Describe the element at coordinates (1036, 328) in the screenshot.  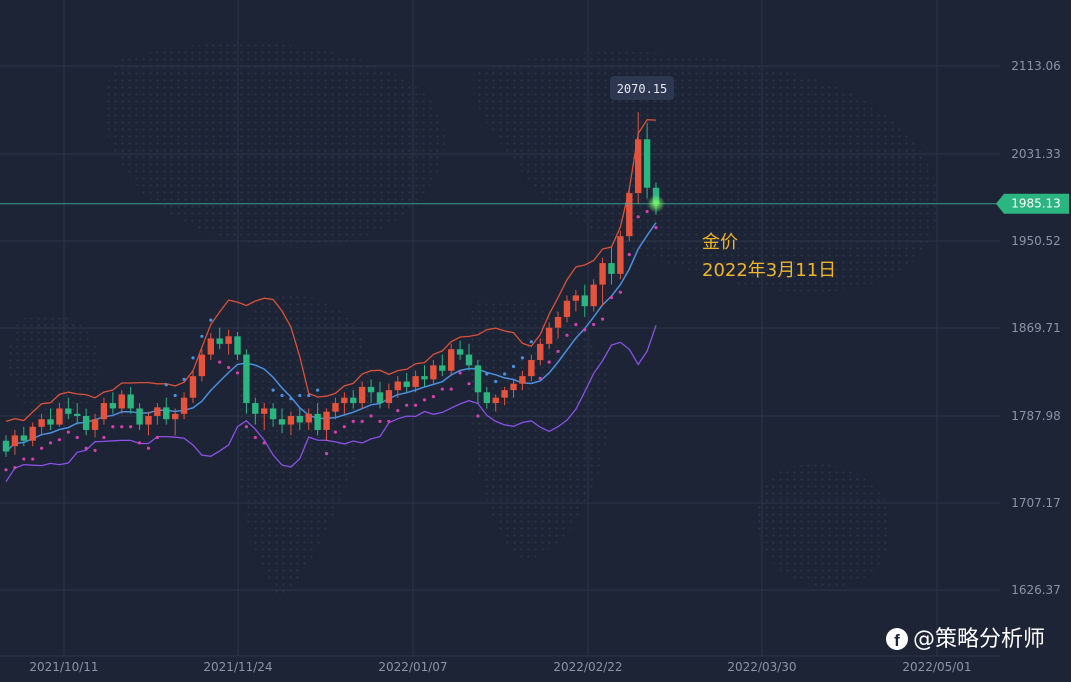
I see `y-tick-label: 1869.71` at that location.